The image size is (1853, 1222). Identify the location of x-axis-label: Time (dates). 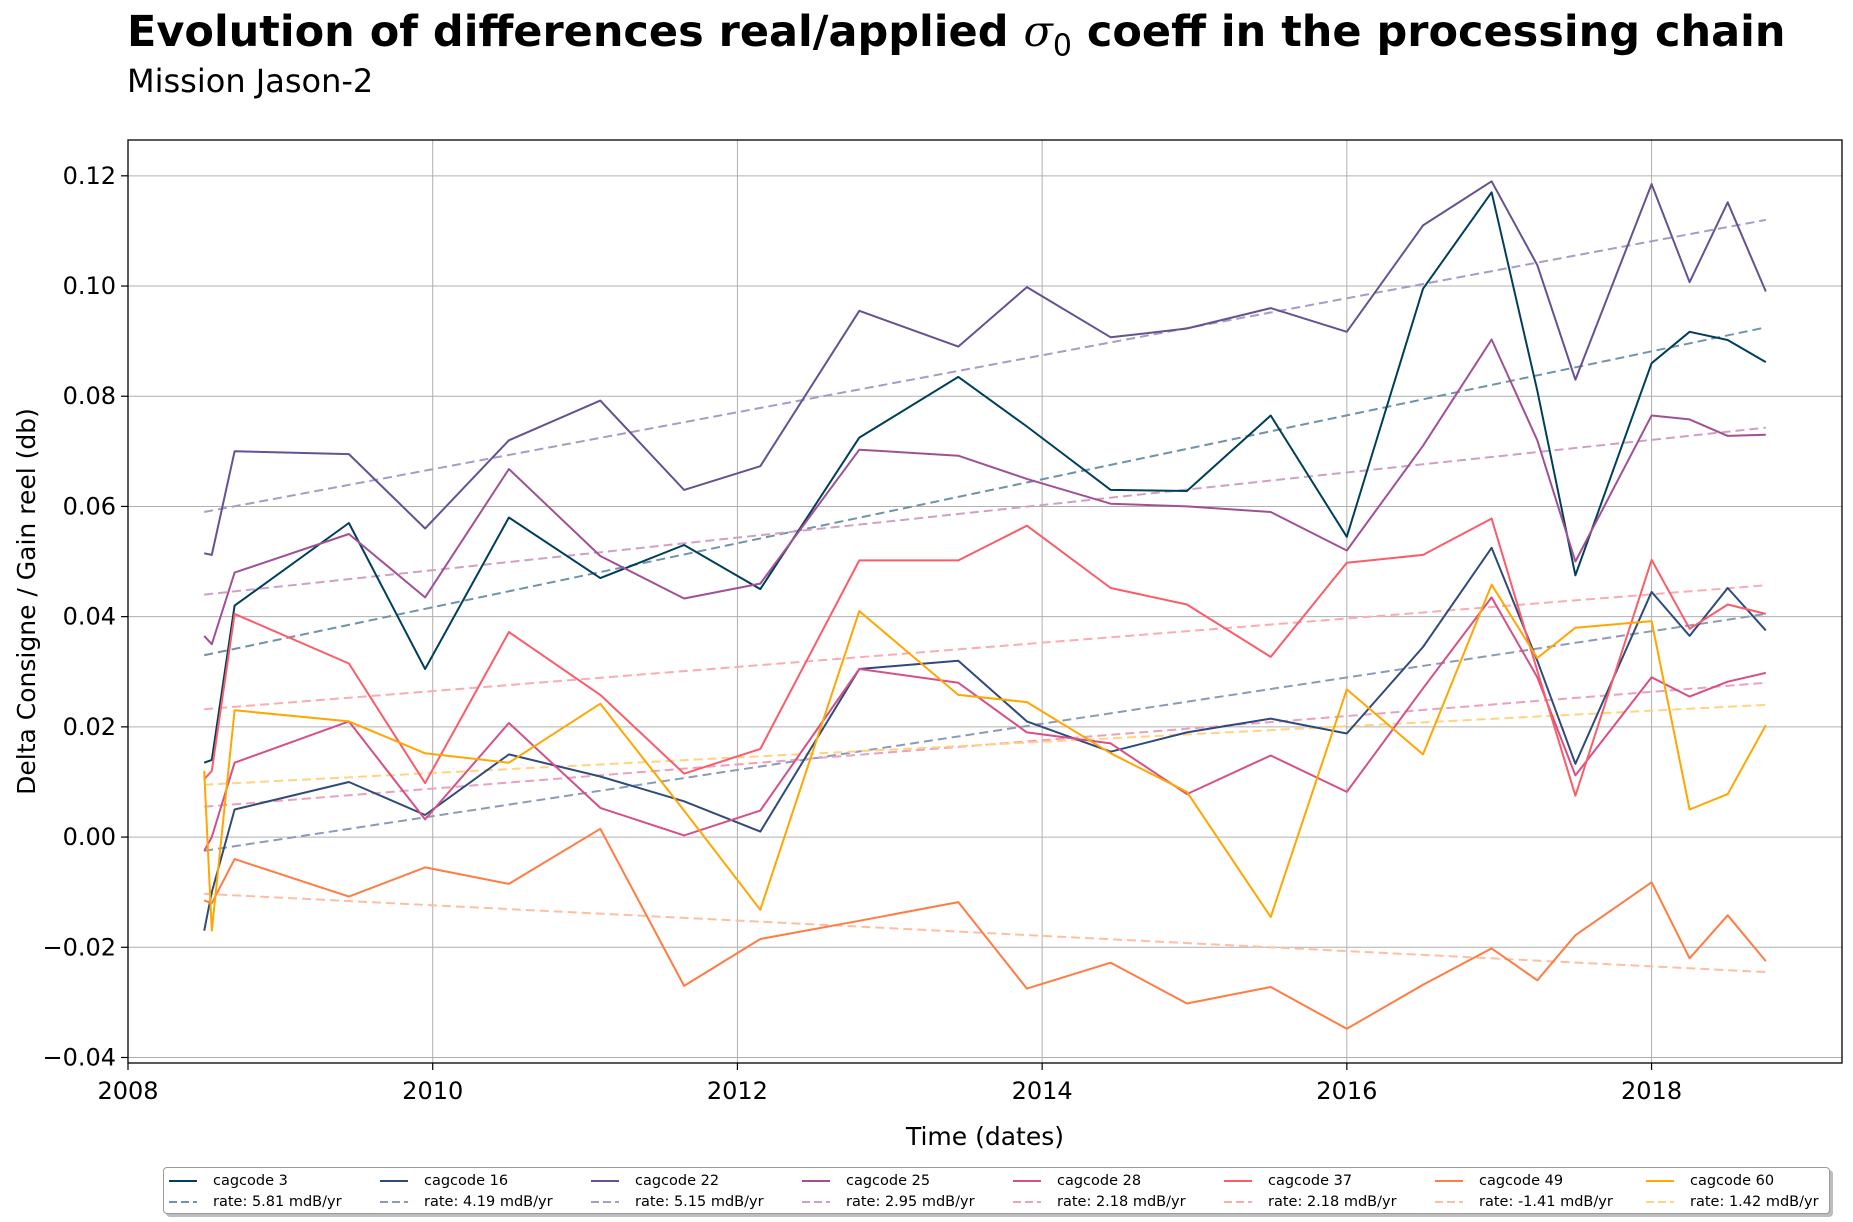
(984, 1136).